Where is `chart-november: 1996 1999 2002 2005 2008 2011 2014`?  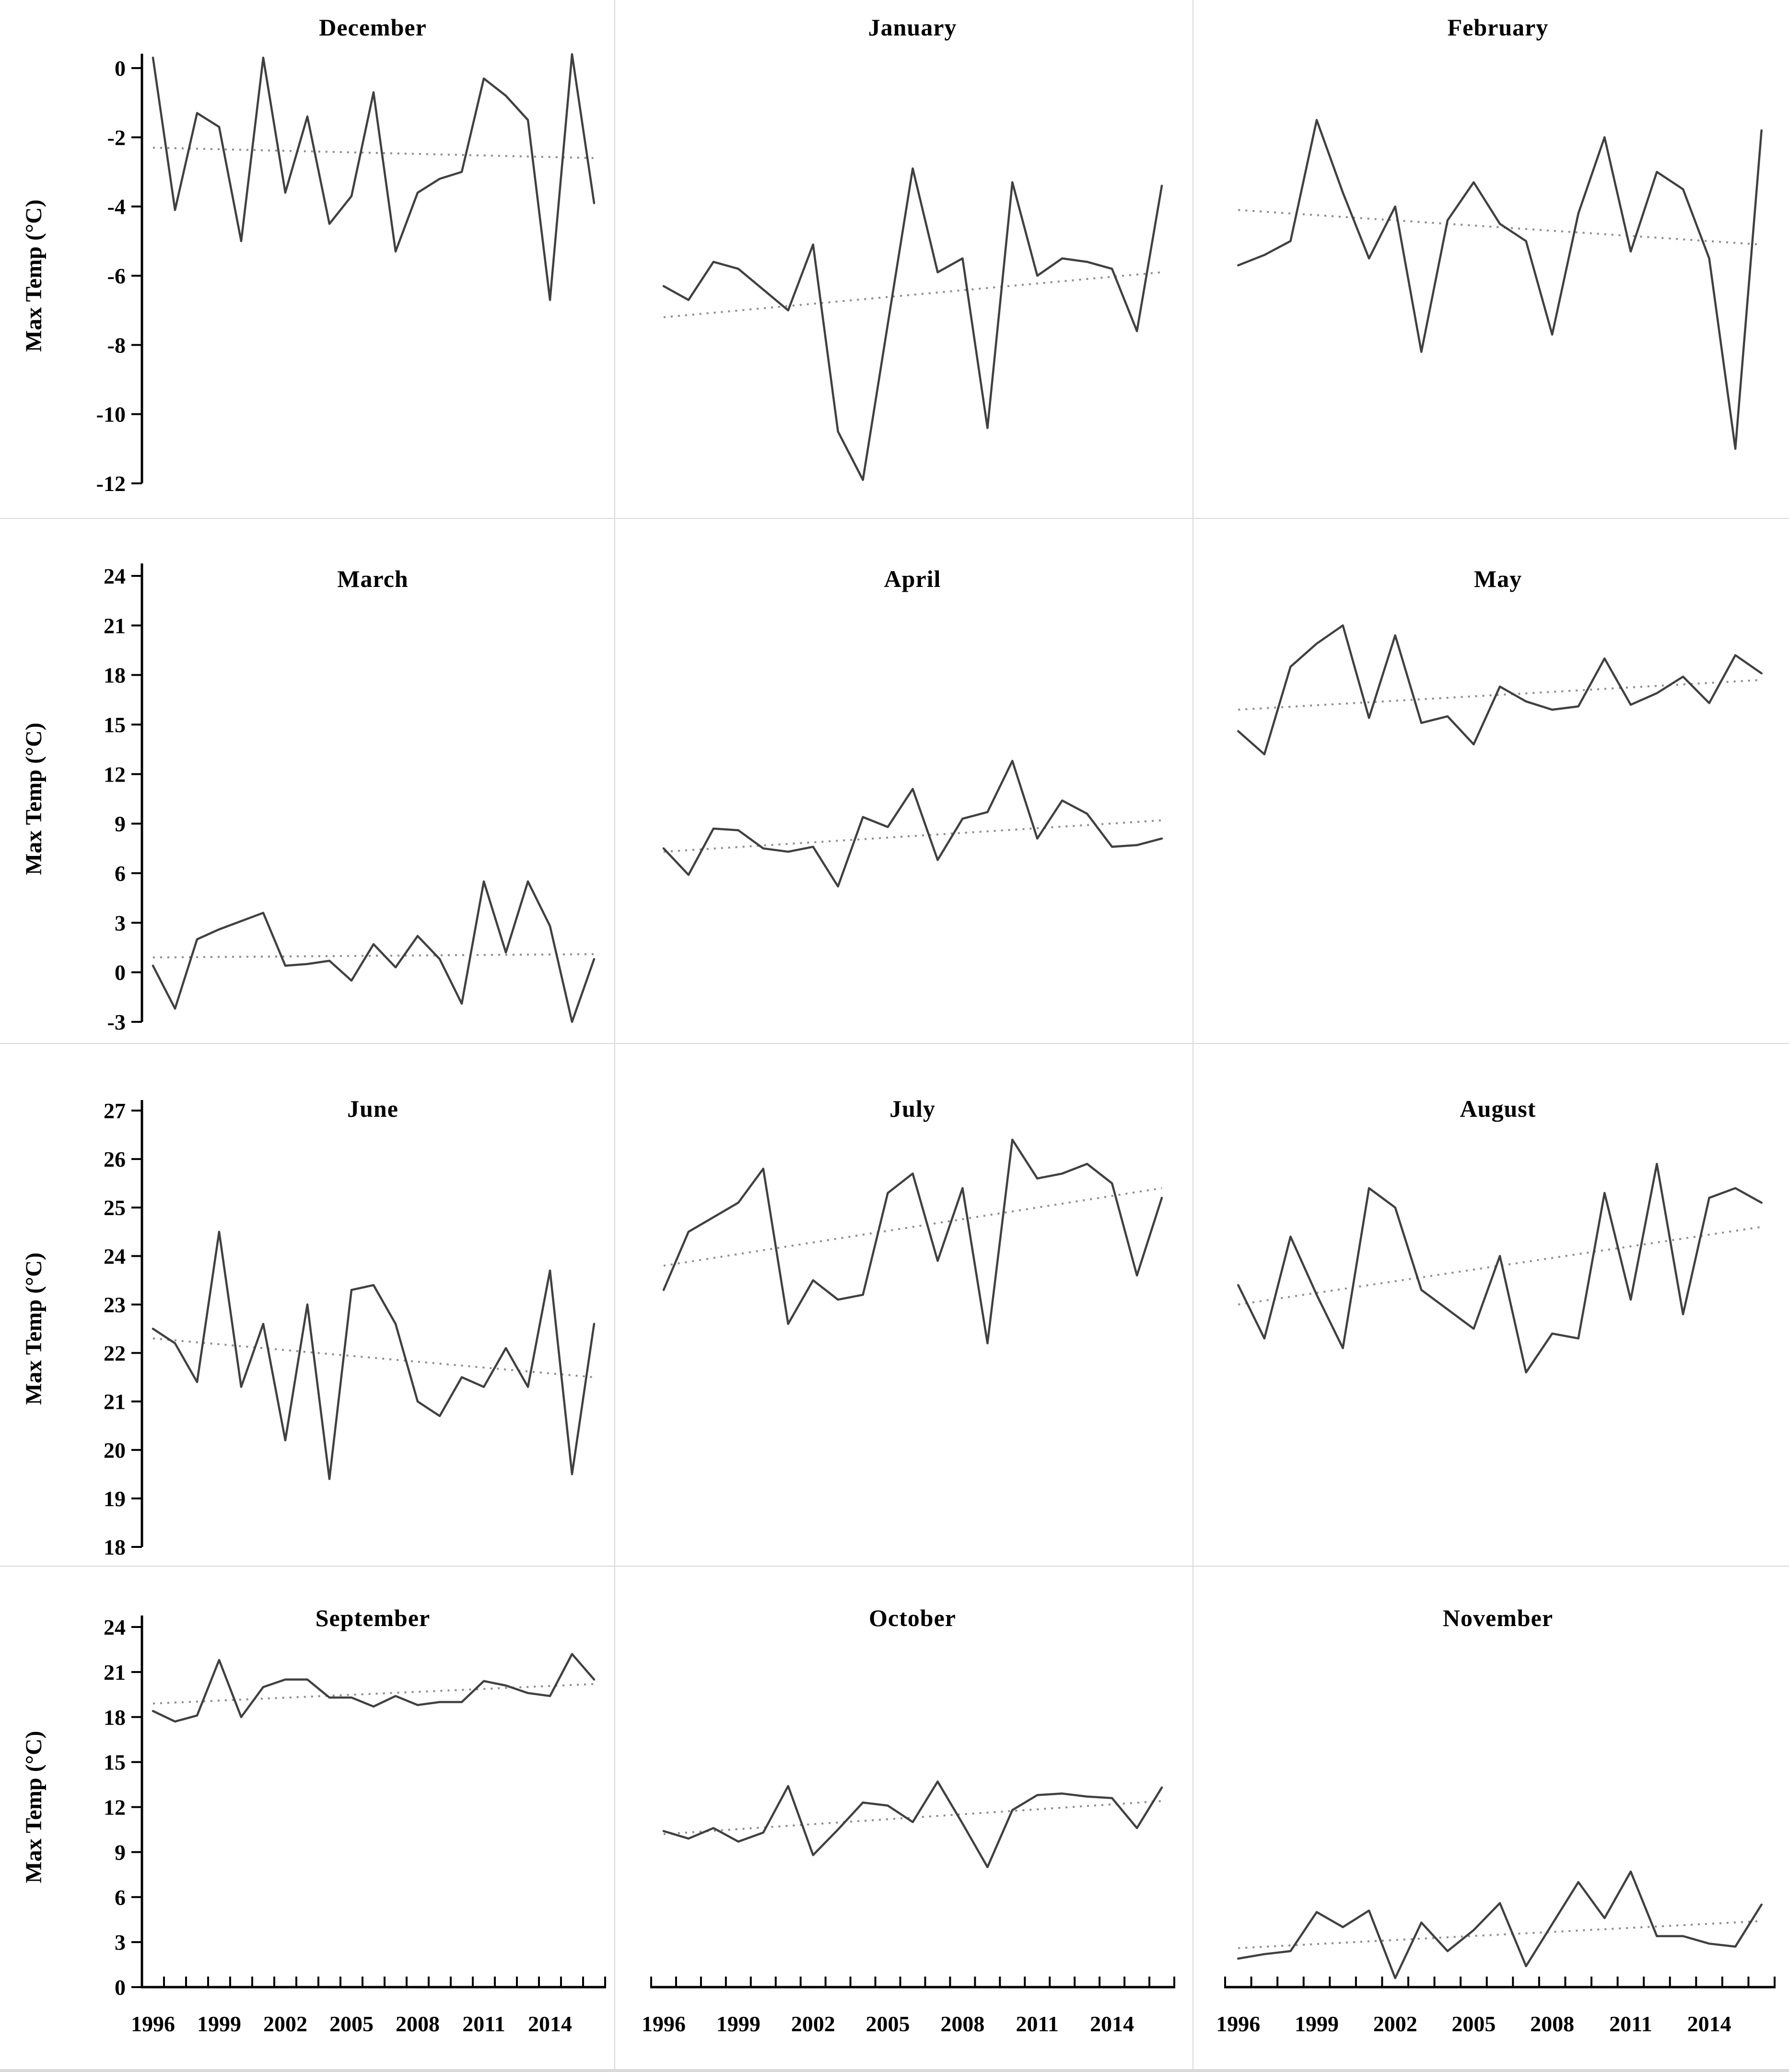
chart-november: 1996 1999 2002 2005 2008 2011 2014 is located at coordinates (1496, 1953).